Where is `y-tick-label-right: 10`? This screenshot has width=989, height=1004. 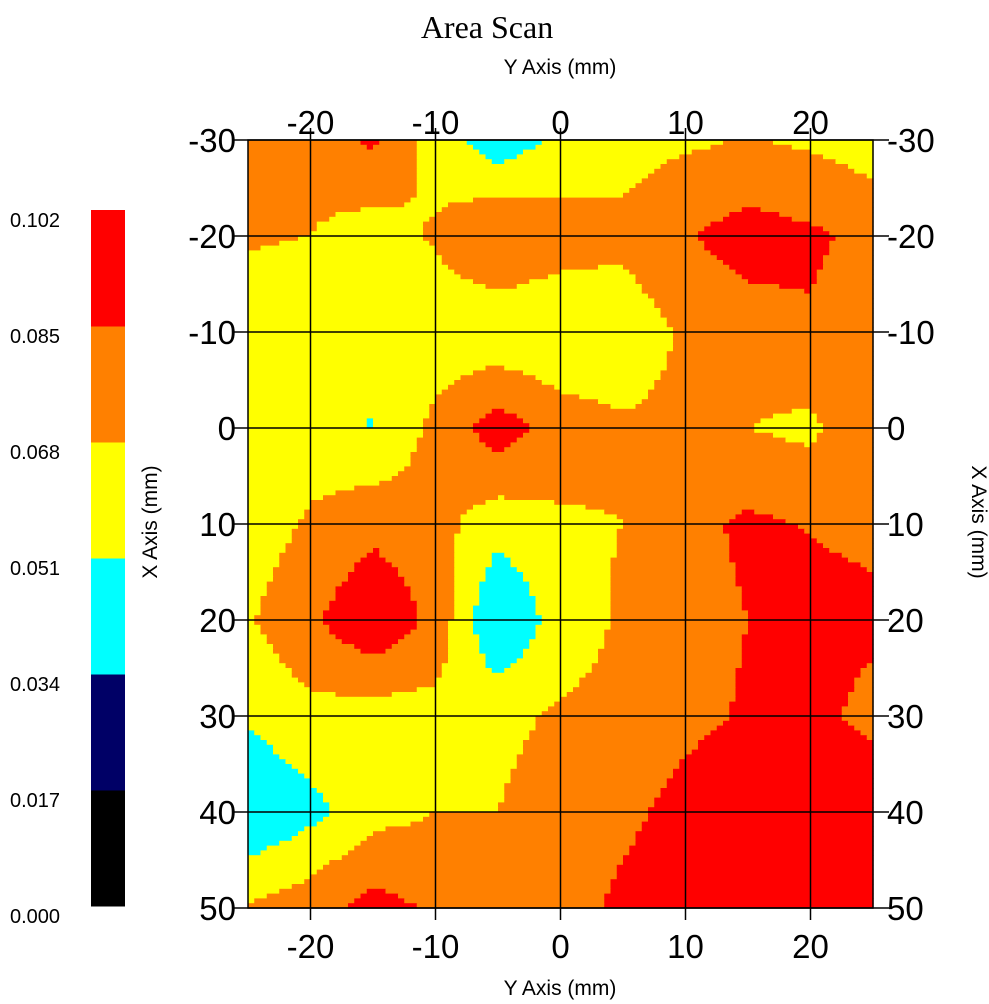
y-tick-label-right: 10 is located at coordinates (905, 524).